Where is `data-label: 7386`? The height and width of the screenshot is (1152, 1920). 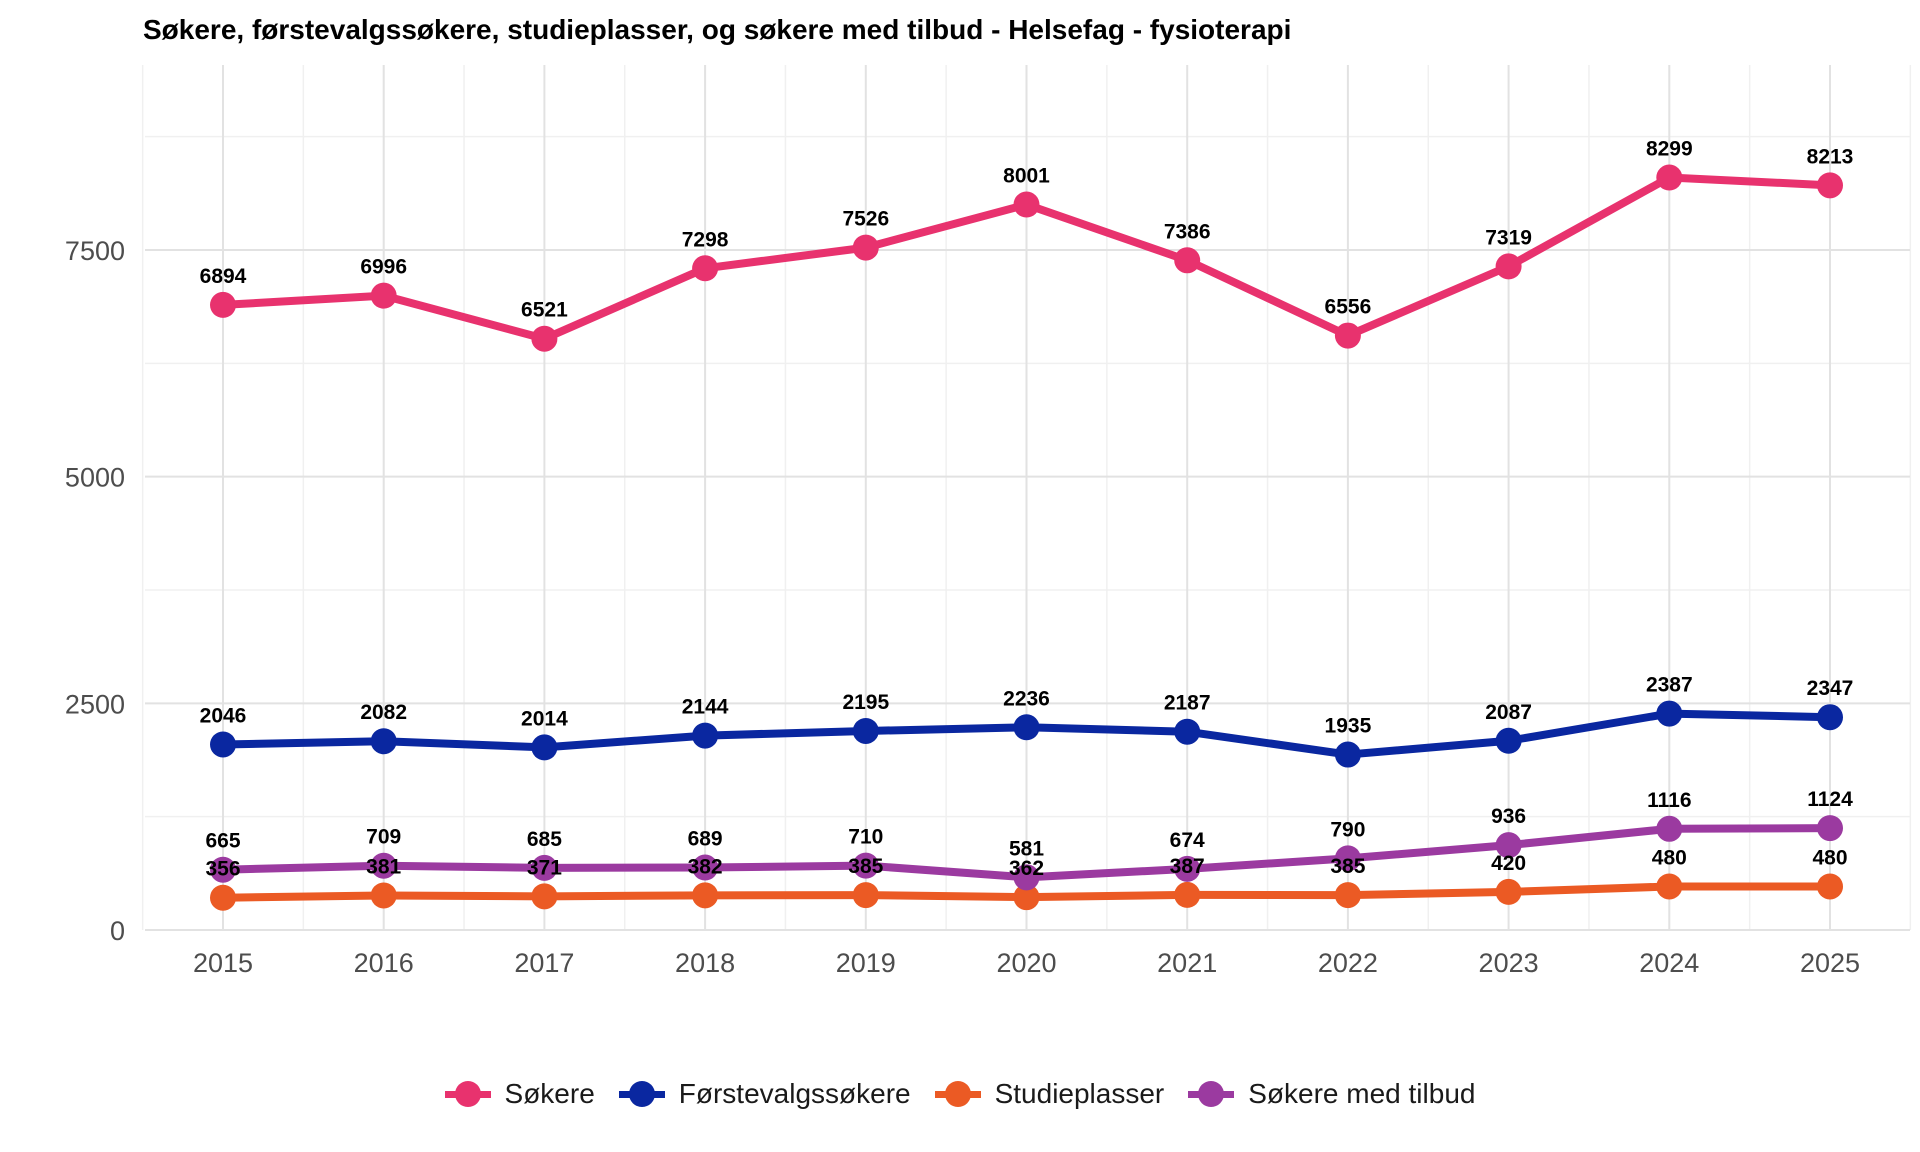 data-label: 7386 is located at coordinates (1187, 231).